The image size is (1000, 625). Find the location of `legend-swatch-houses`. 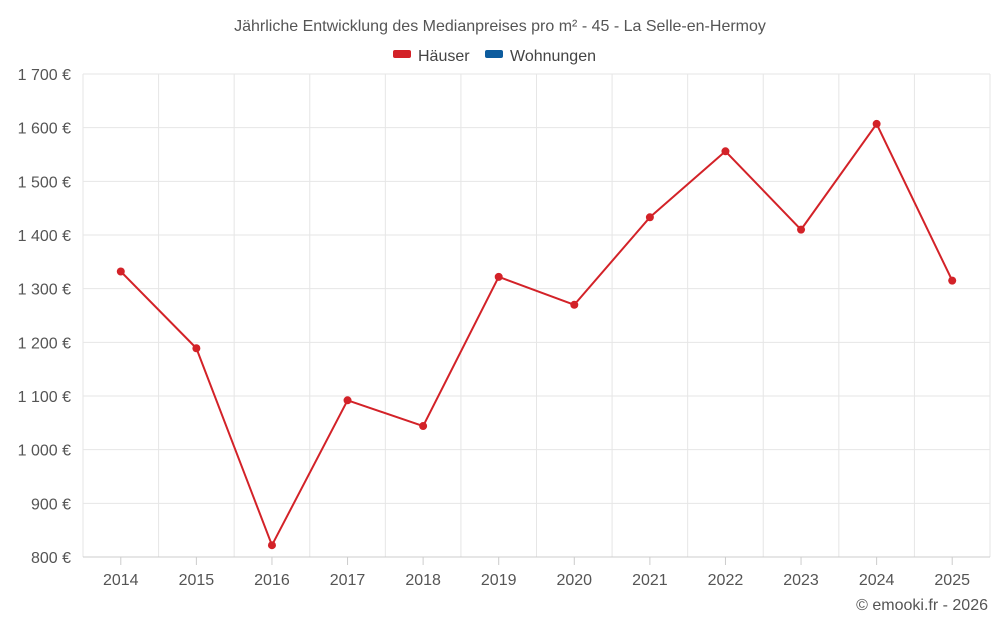

legend-swatch-houses is located at coordinates (402, 54).